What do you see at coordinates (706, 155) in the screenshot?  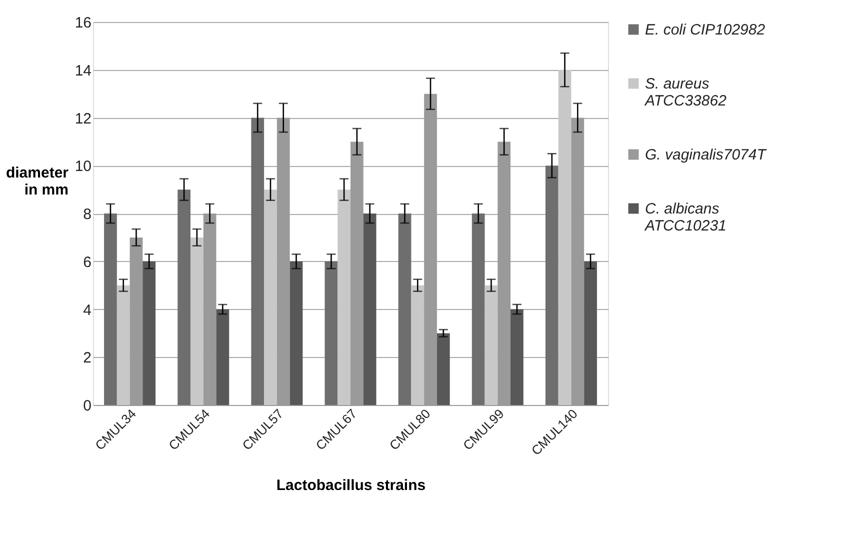 I see `legend-label: G. vaginalis7074T` at bounding box center [706, 155].